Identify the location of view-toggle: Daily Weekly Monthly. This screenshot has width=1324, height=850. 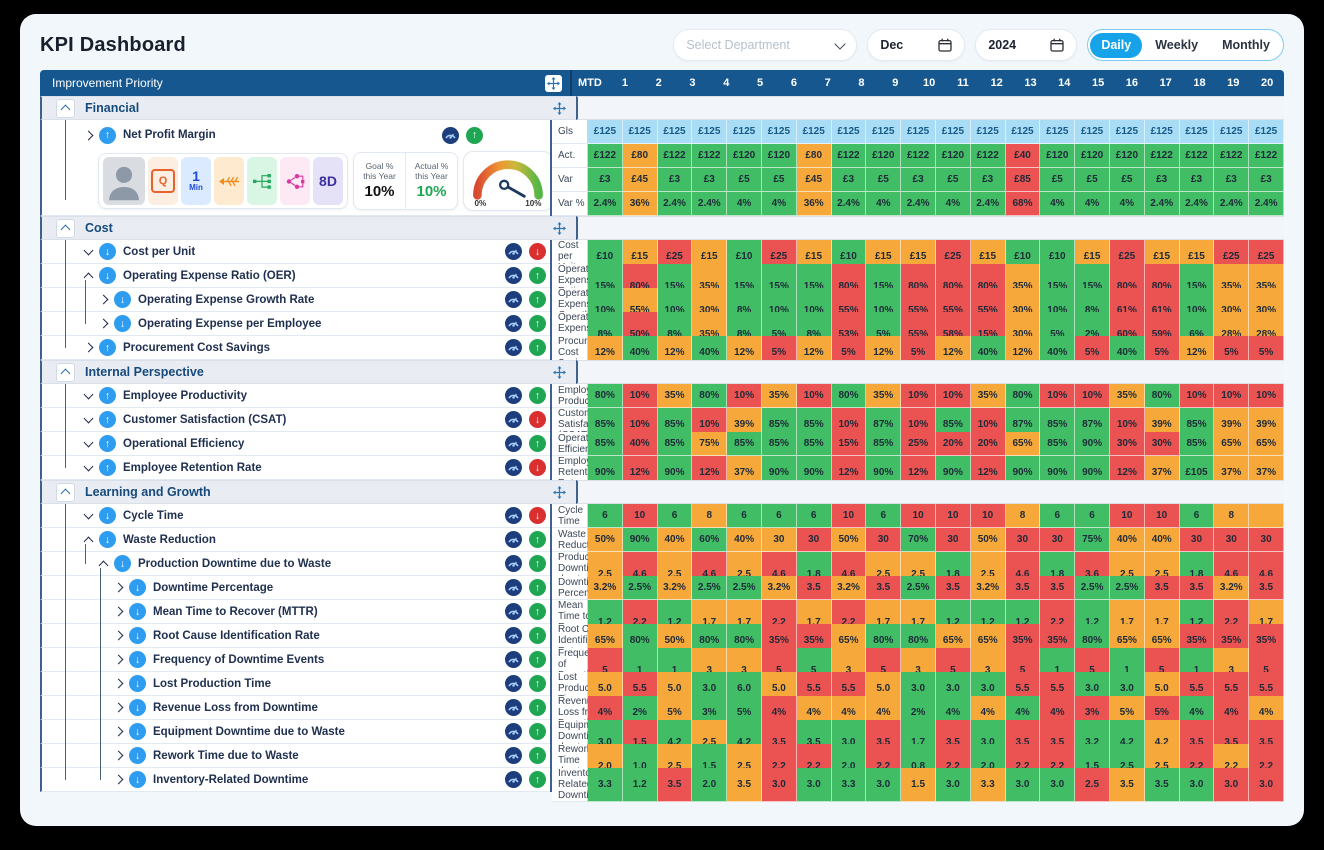
(1185, 45).